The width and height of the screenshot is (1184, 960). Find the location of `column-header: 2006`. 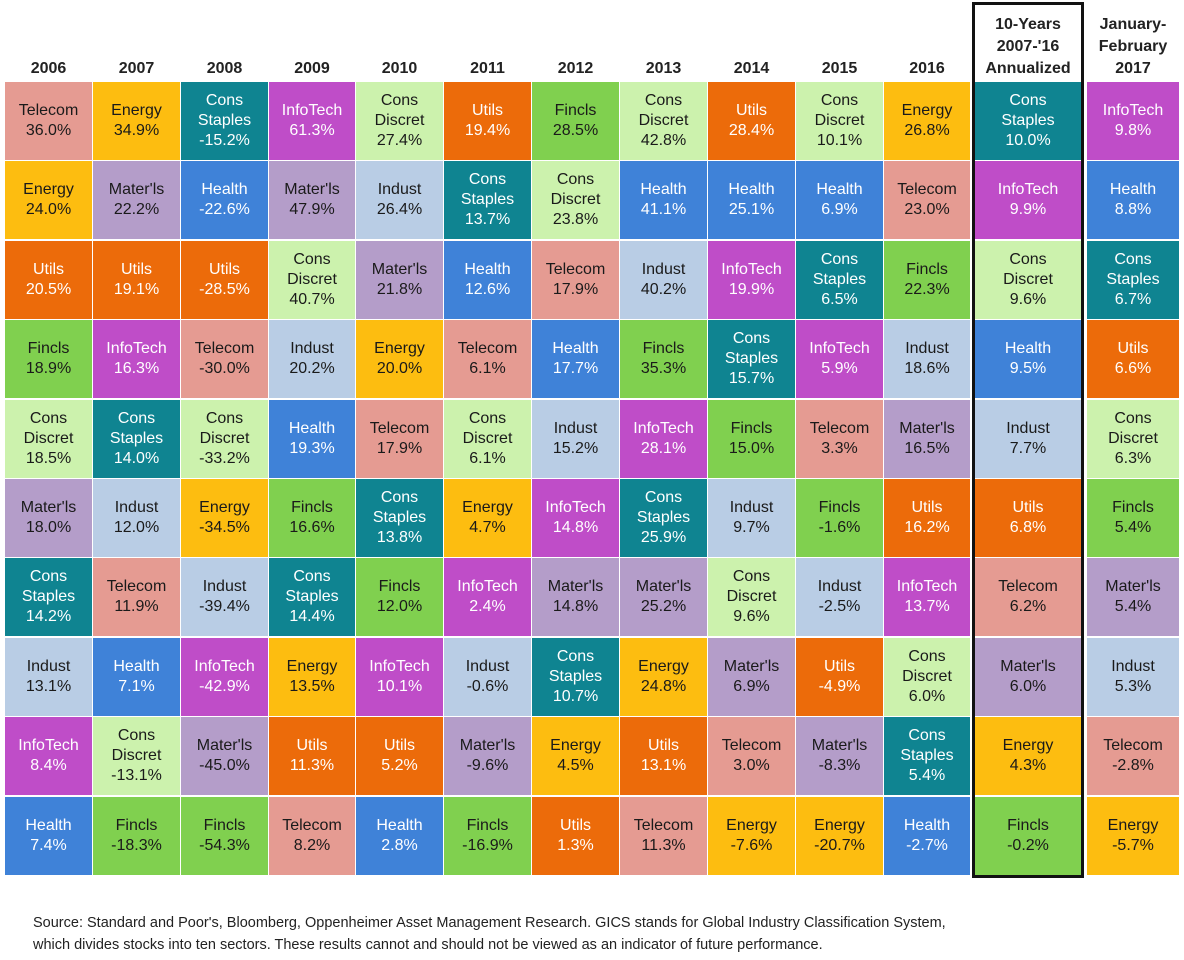

column-header: 2006 is located at coordinates (48, 69).